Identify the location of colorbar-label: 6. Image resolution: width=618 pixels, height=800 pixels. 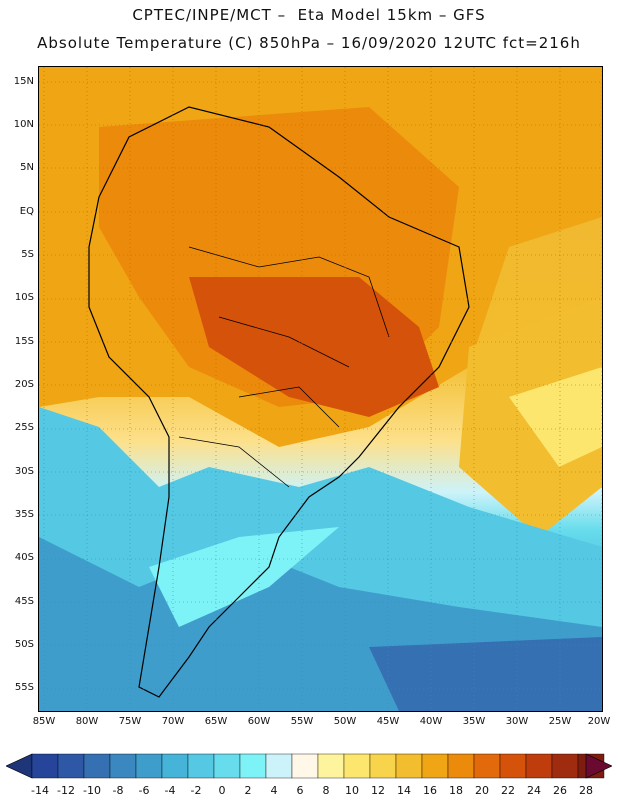
(300, 790).